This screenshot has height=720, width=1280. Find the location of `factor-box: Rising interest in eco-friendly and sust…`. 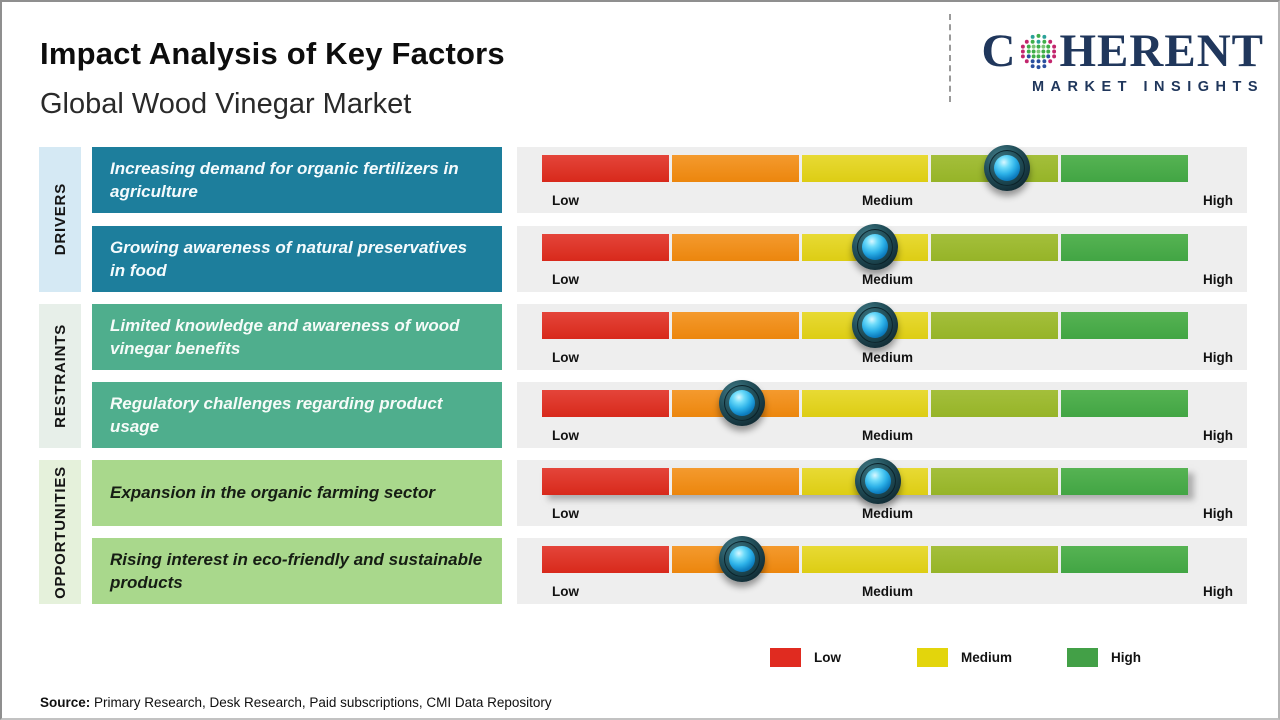

factor-box: Rising interest in eco-friendly and sust… is located at coordinates (297, 571).